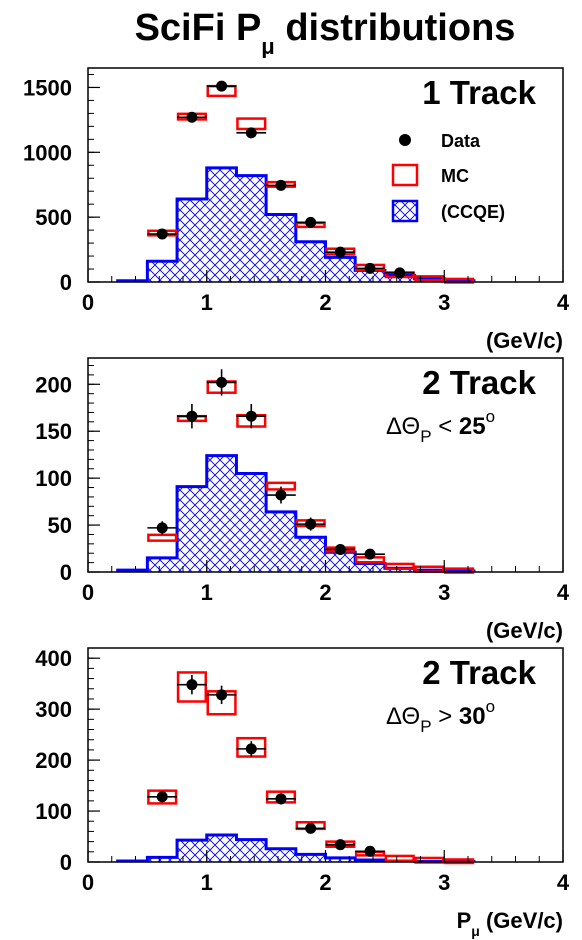 The image size is (582, 940). I want to click on cut-symbol: ΔΘ, so click(403, 426).